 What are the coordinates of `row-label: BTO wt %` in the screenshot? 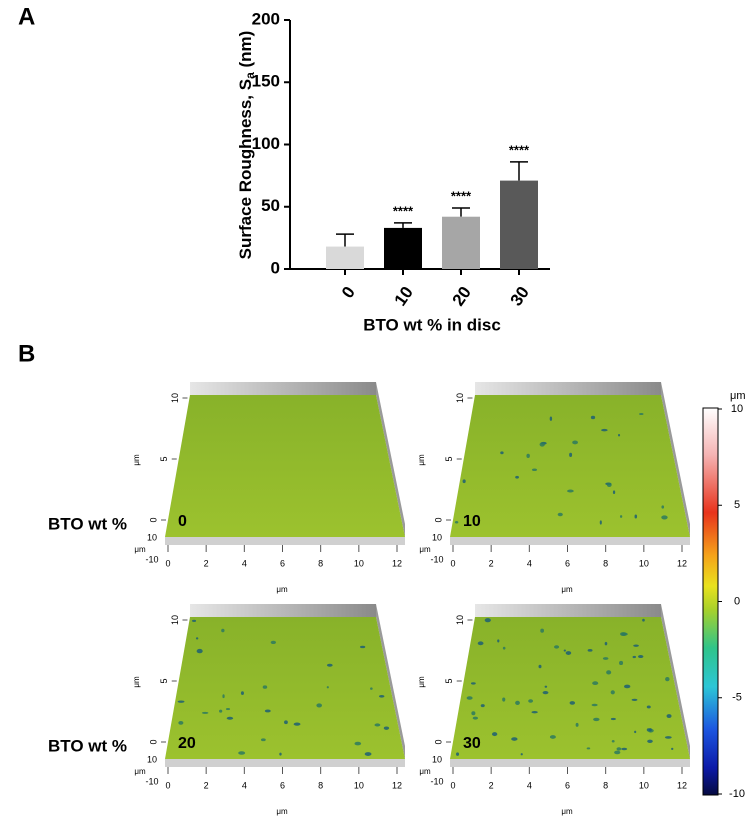 It's located at (87, 745).